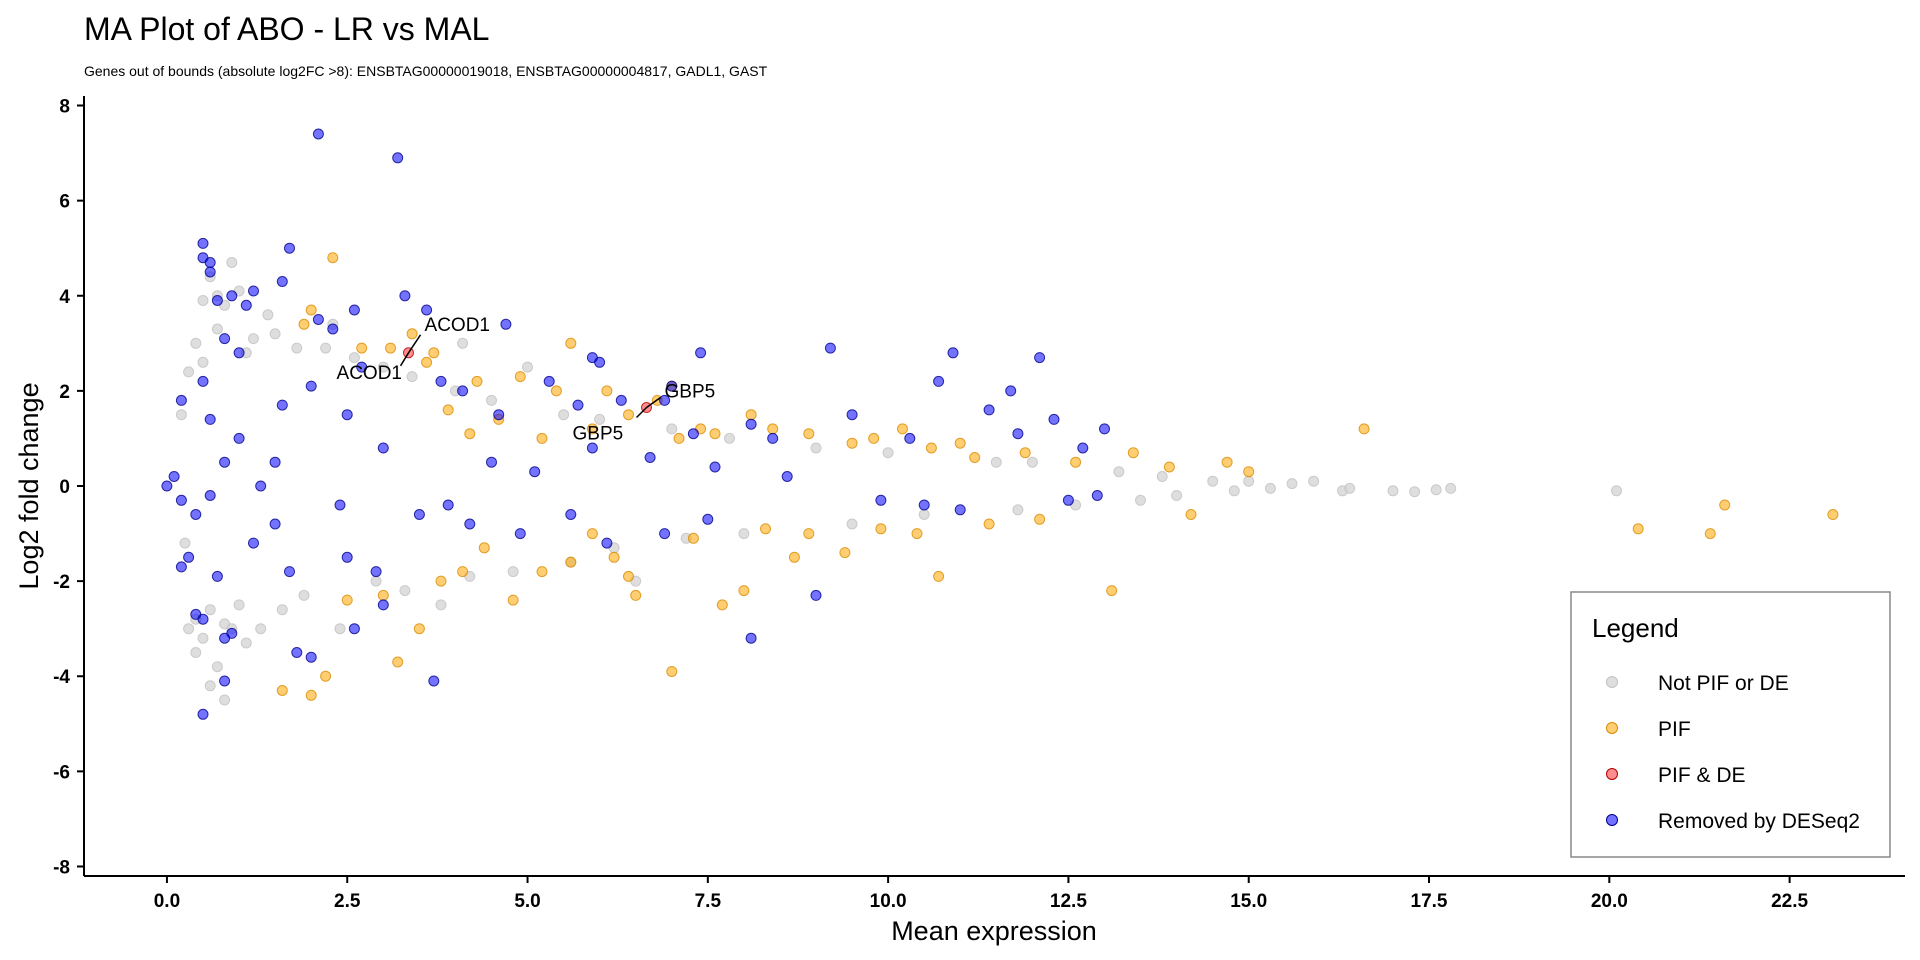 The height and width of the screenshot is (960, 1920). Describe the element at coordinates (61, 582) in the screenshot. I see `y-tick-label: -2` at that location.